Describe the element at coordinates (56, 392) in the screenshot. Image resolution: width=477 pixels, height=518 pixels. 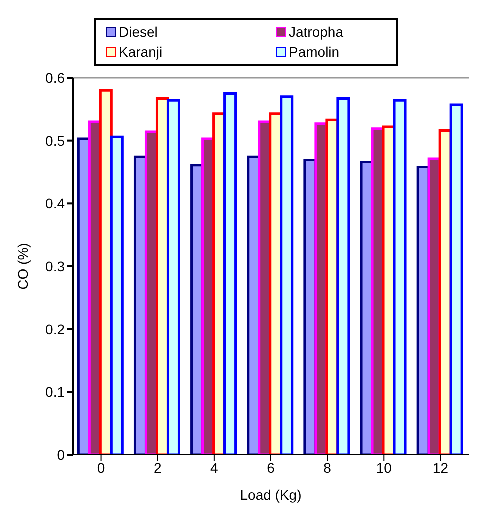
I see `y-tick-label: 0.1` at that location.